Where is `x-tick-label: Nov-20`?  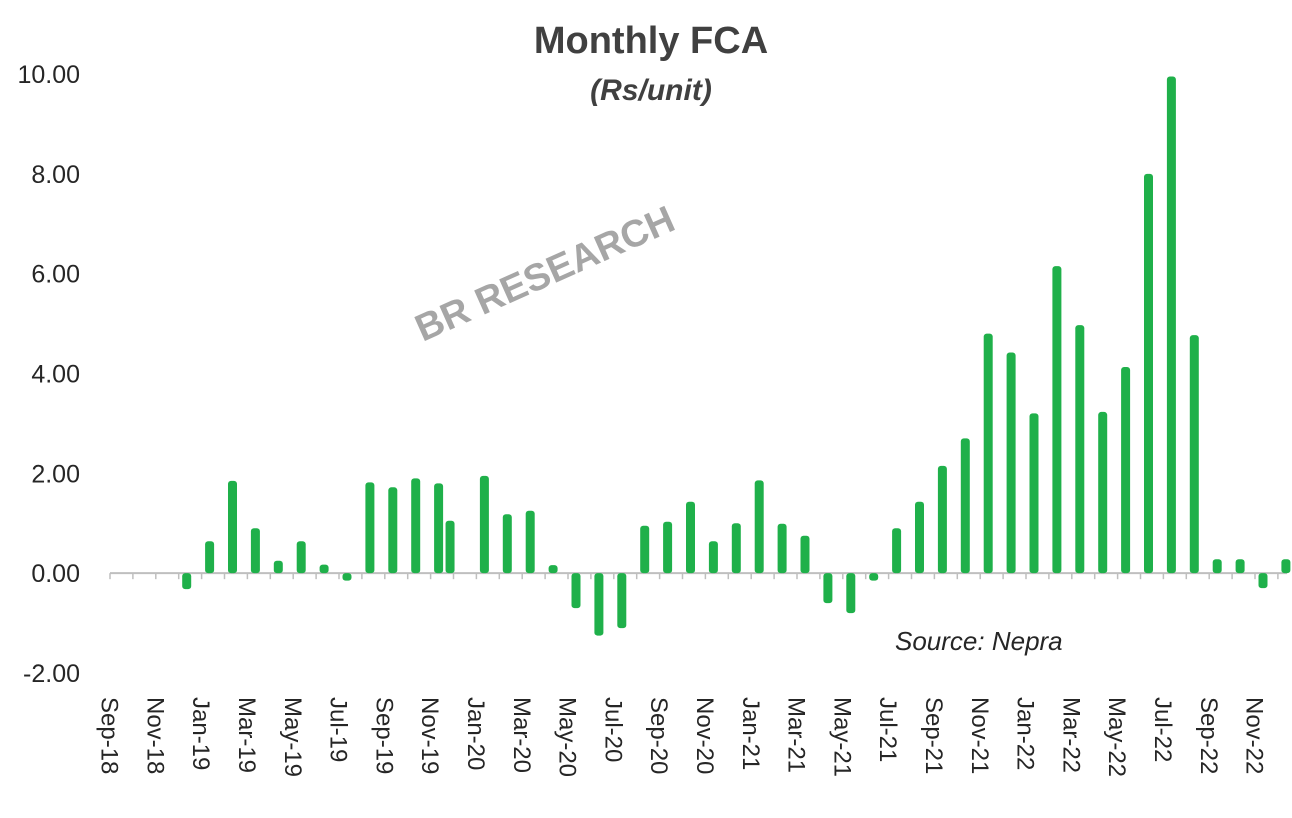 x-tick-label: Nov-20 is located at coordinates (704, 735).